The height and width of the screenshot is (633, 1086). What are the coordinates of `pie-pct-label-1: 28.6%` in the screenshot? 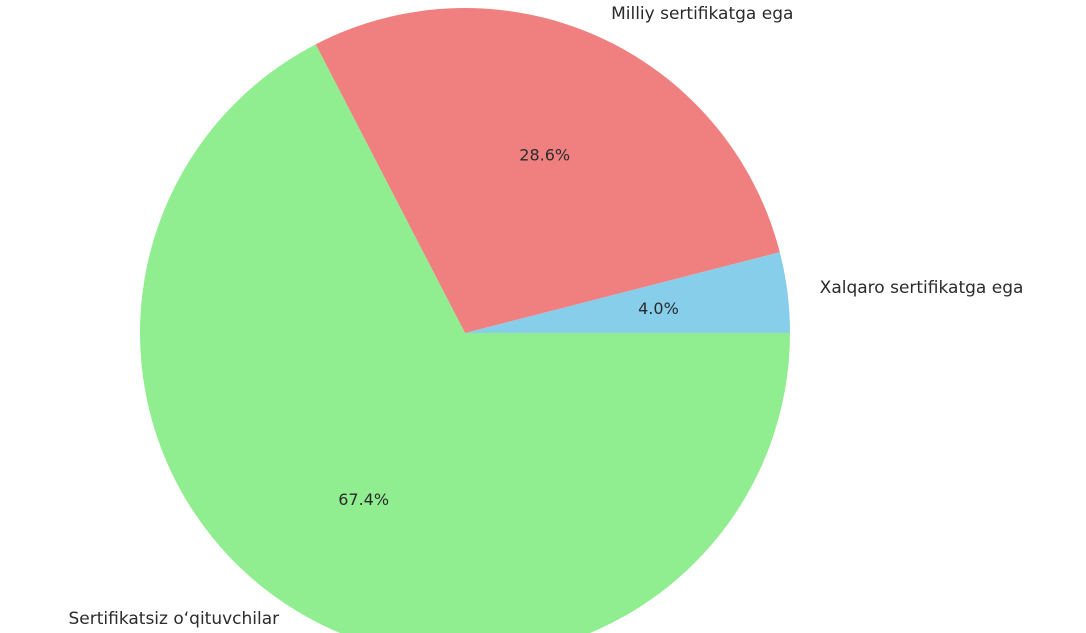 It's located at (544, 155).